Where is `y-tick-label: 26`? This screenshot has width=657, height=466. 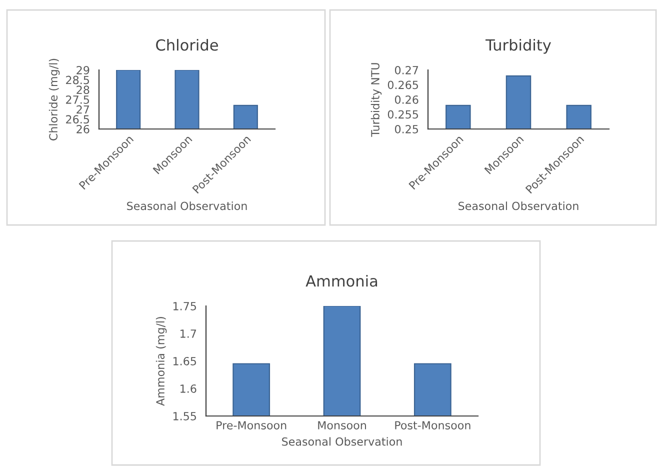
y-tick-label: 26 is located at coordinates (83, 129).